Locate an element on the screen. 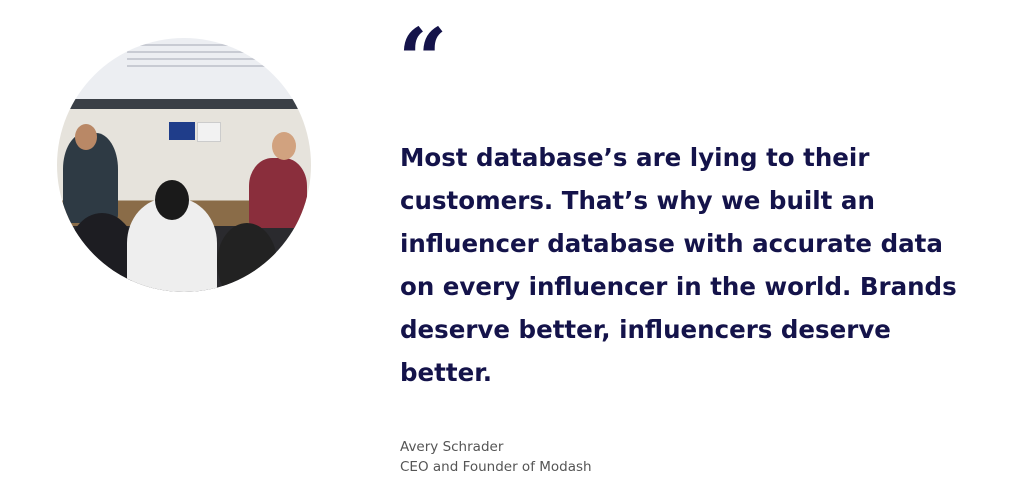  quote-line: customers. That’s why we built an is located at coordinates (637, 200).